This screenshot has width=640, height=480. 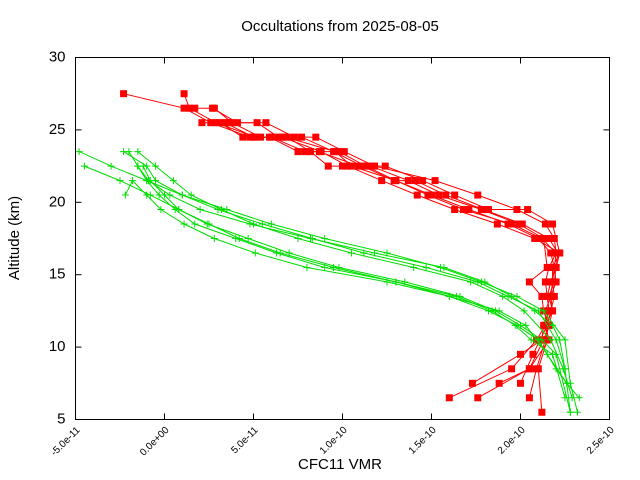 What do you see at coordinates (334, 441) in the screenshot?
I see `x-tick-label: 1.0e-10` at bounding box center [334, 441].